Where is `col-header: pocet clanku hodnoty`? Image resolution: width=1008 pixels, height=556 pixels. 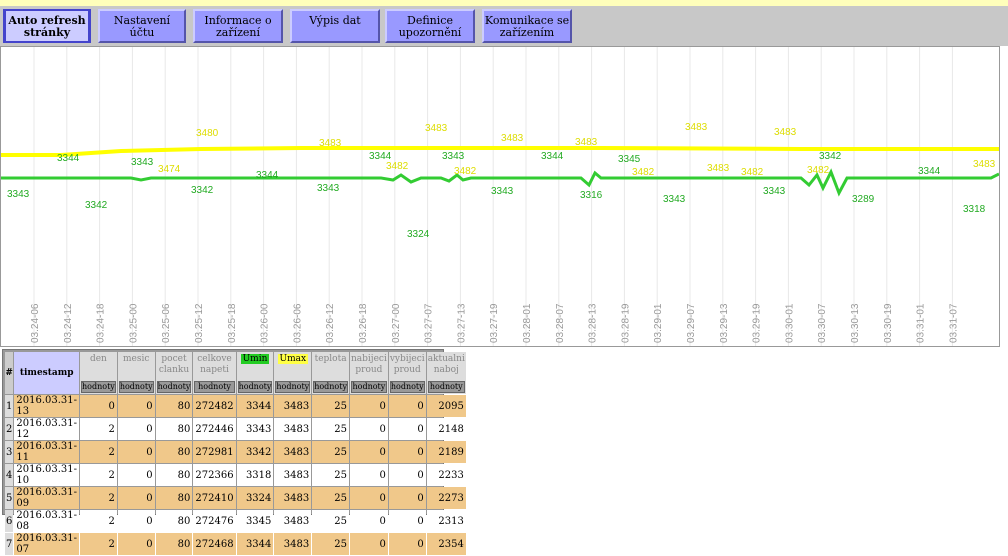 col-header: pocet clanku hodnoty is located at coordinates (174, 373).